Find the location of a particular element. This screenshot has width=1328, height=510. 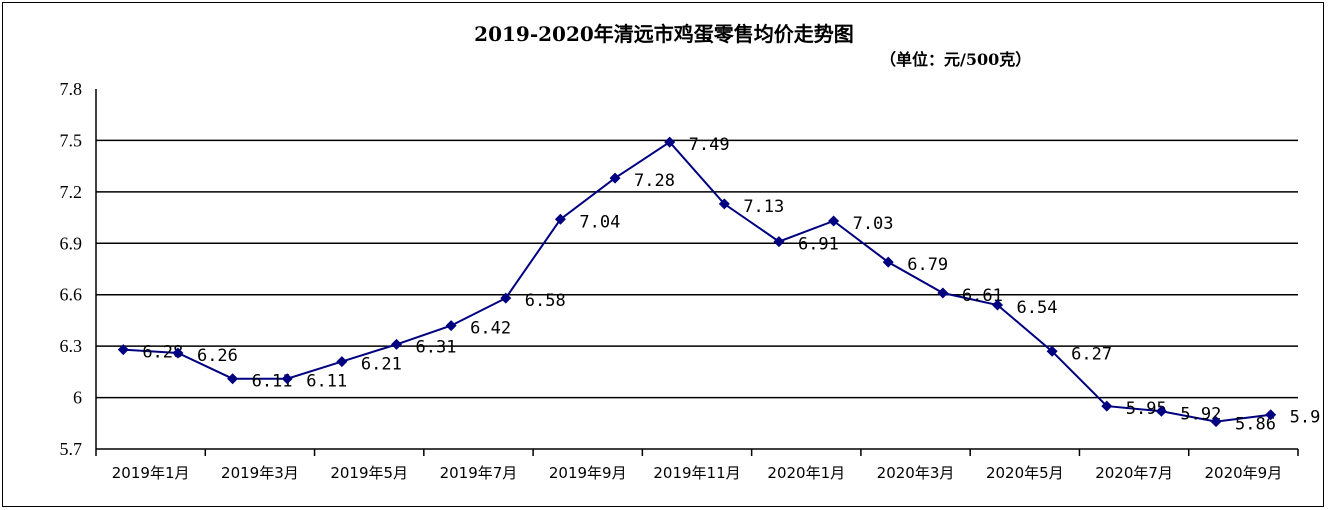

x-tick-label: 2020年5月 is located at coordinates (1025, 473).